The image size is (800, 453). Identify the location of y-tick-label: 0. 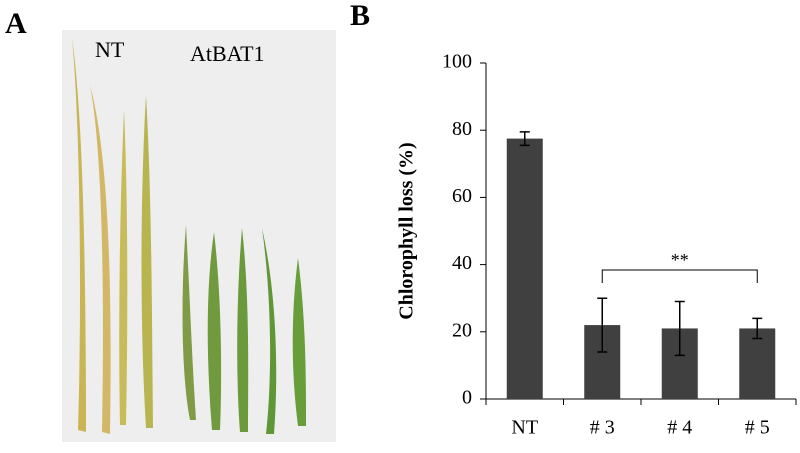
(467, 398).